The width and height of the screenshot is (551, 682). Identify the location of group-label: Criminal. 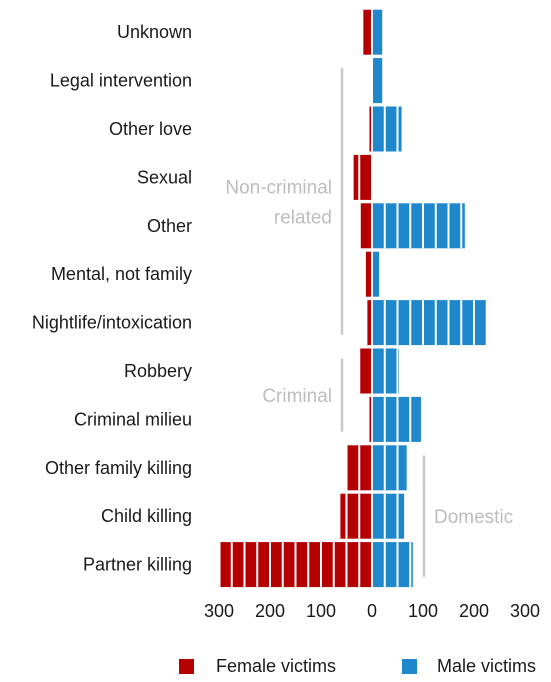
(297, 396).